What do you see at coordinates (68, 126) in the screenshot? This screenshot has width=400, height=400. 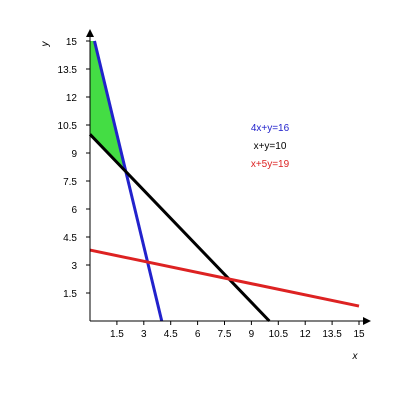 I see `y-tick-label: 10.5` at bounding box center [68, 126].